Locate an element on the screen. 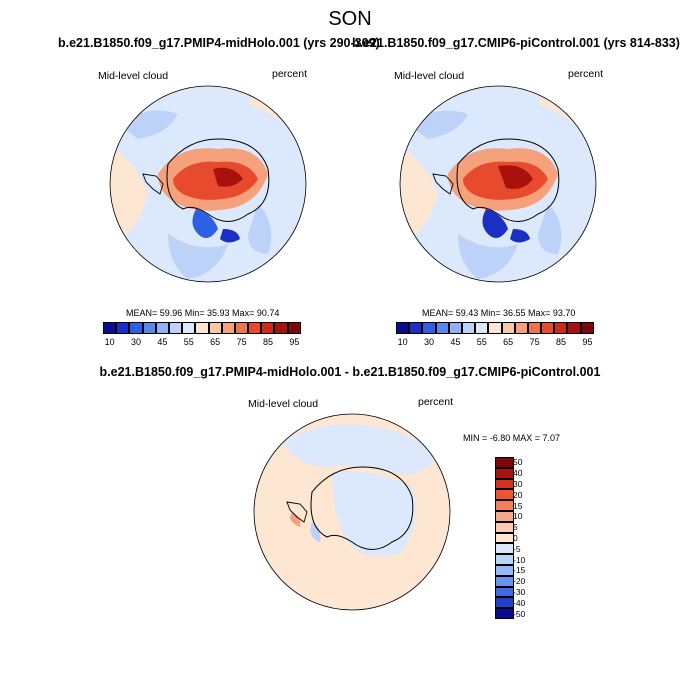  colorbar-tick-label: -10 is located at coordinates (519, 559).